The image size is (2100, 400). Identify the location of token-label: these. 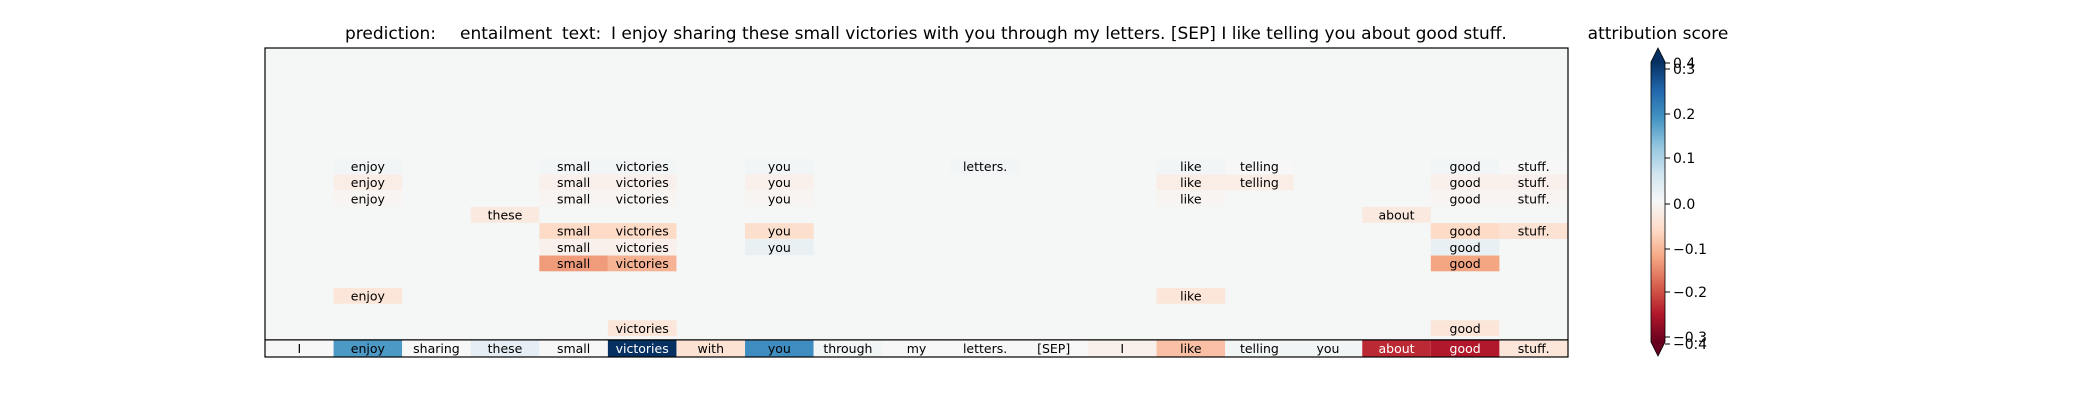
(505, 348).